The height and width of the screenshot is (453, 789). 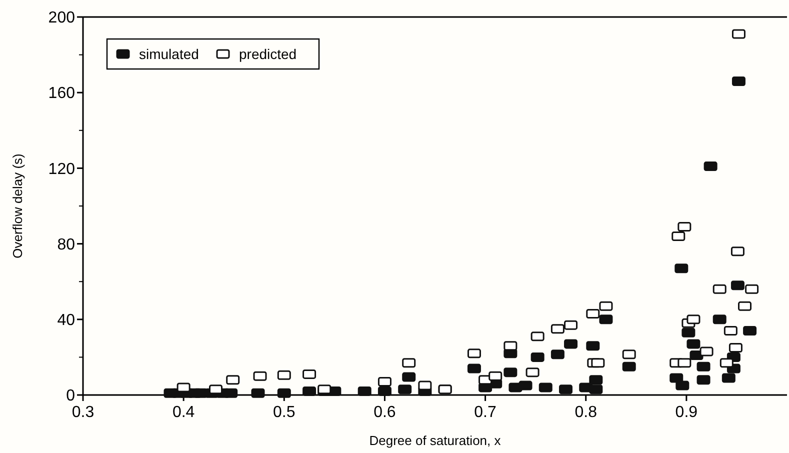 What do you see at coordinates (435, 440) in the screenshot?
I see `x-axis-title: Degree of saturation, x` at bounding box center [435, 440].